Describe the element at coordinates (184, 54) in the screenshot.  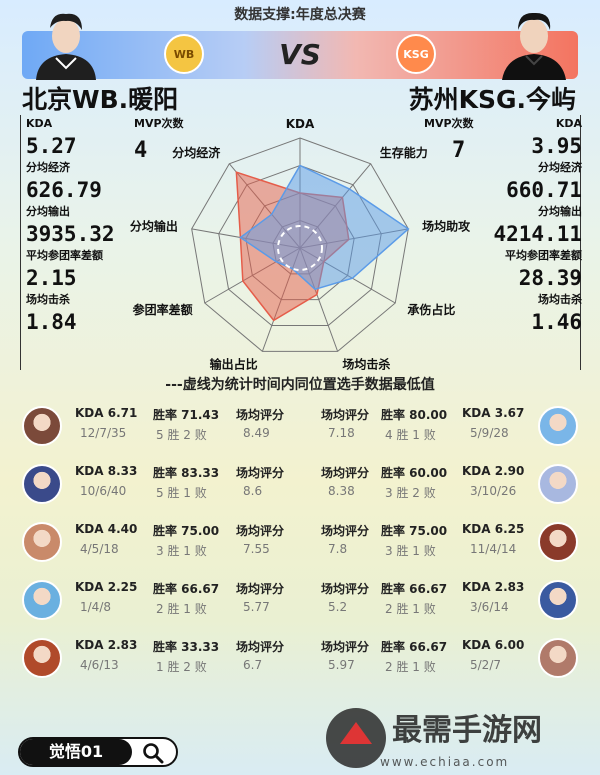
I see `left-team-logo: WB` at that location.